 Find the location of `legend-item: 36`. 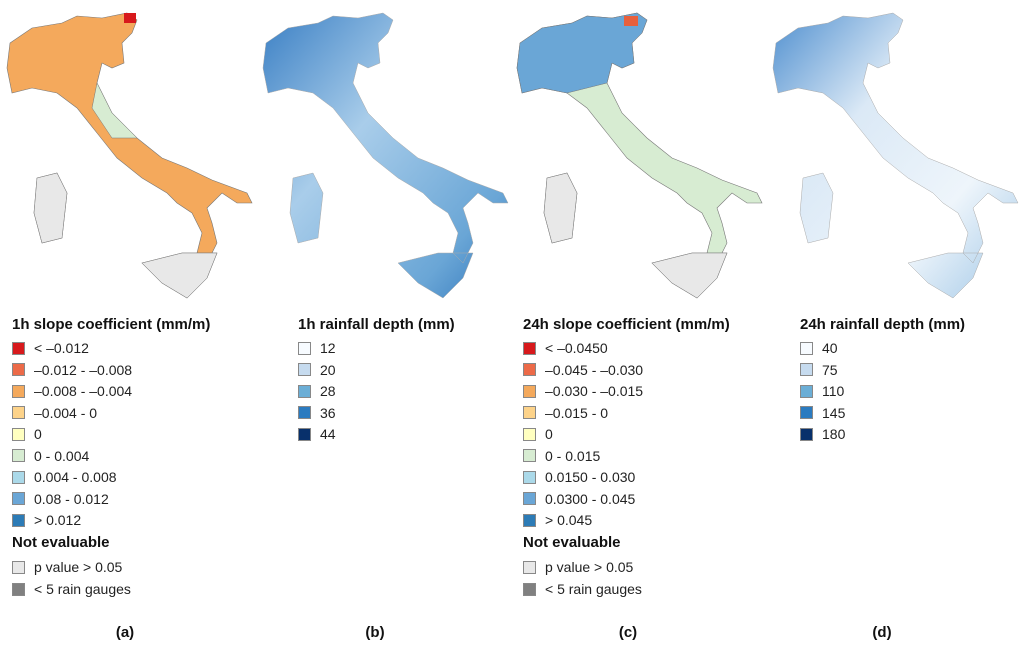

legend-item: 36 is located at coordinates (317, 413).